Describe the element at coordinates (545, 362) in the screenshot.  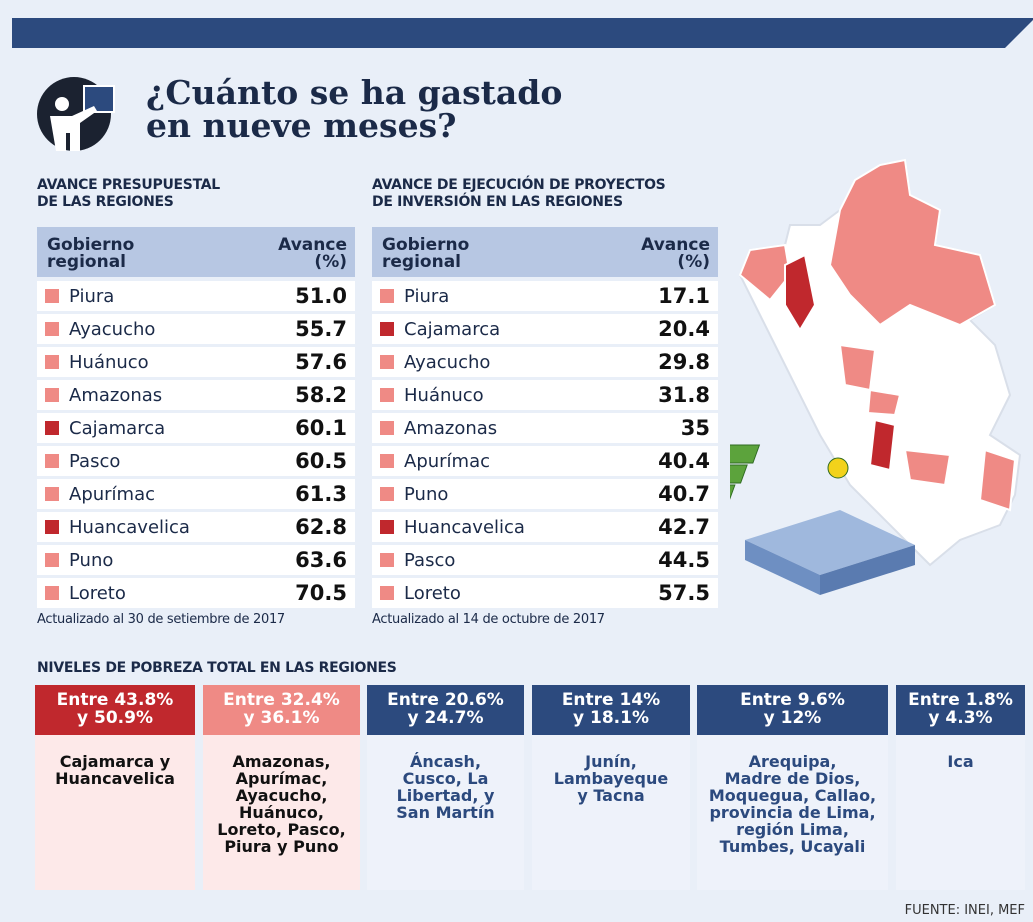
I see `table-row: Ayacucho 29.8` at that location.